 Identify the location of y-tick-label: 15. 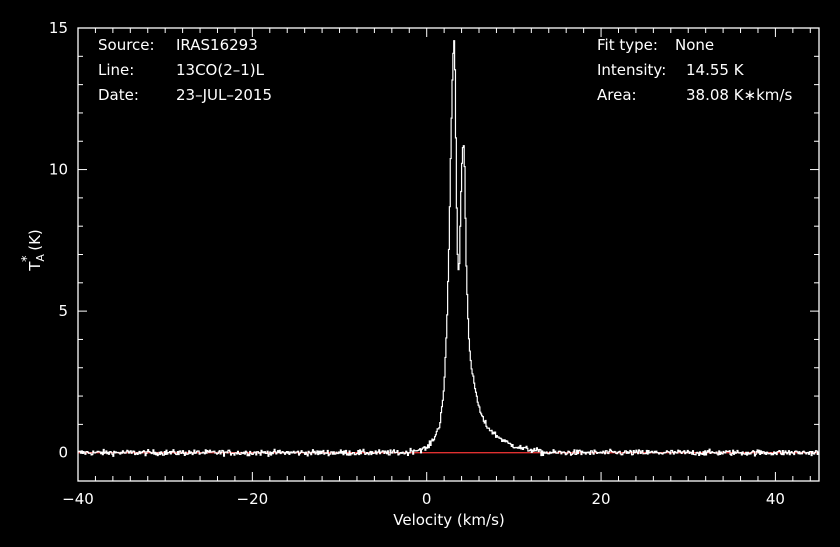
(58, 28).